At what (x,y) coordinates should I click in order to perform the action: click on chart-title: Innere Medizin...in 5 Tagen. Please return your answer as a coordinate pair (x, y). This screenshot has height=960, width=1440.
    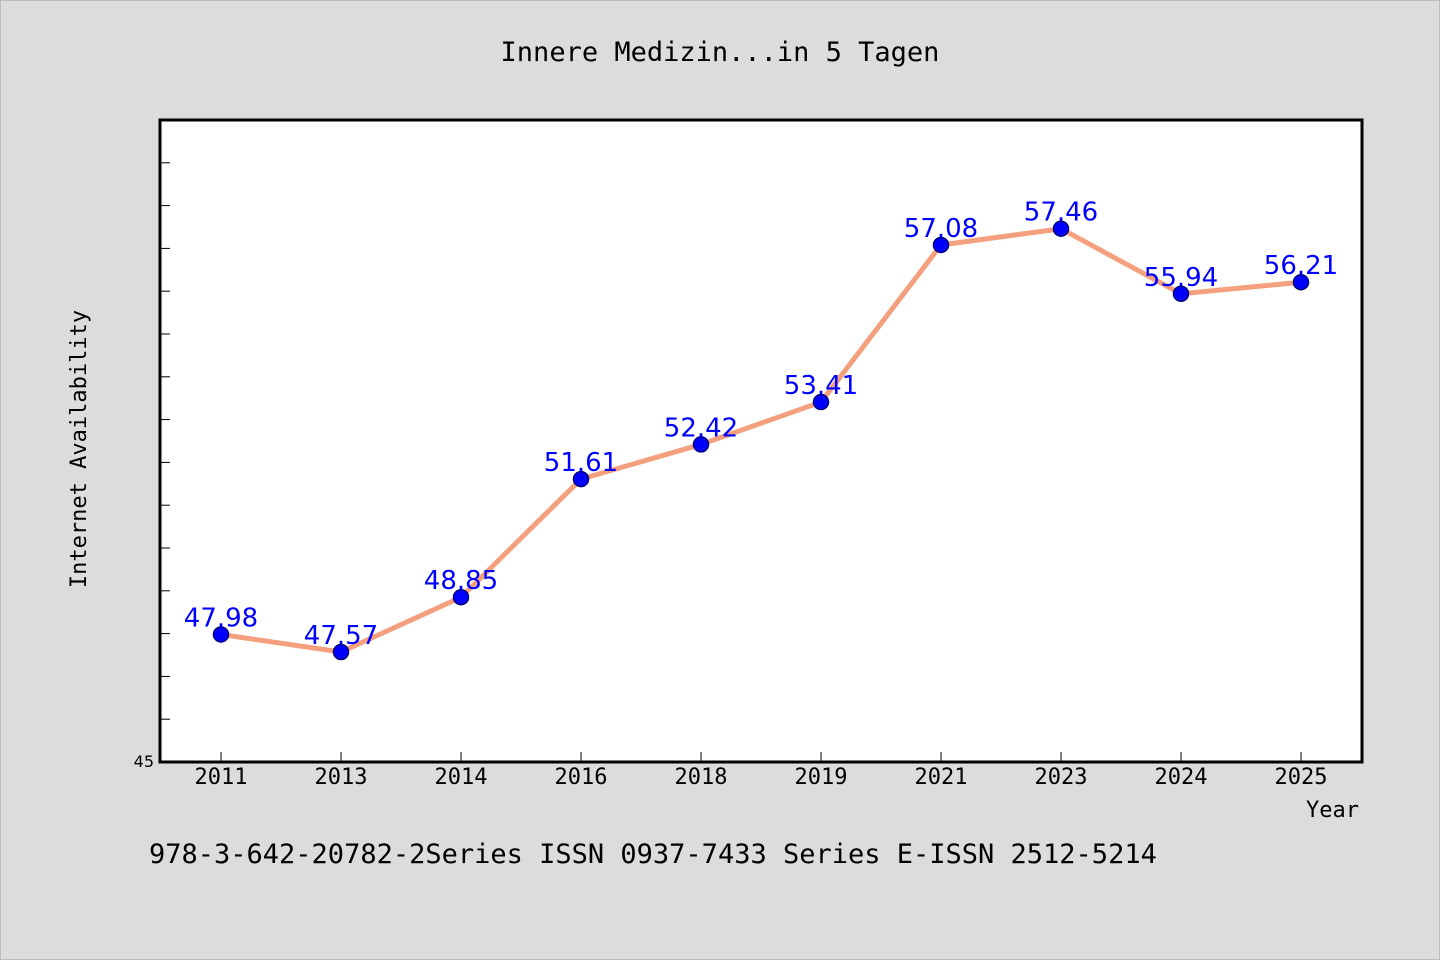
    Looking at the image, I should click on (720, 52).